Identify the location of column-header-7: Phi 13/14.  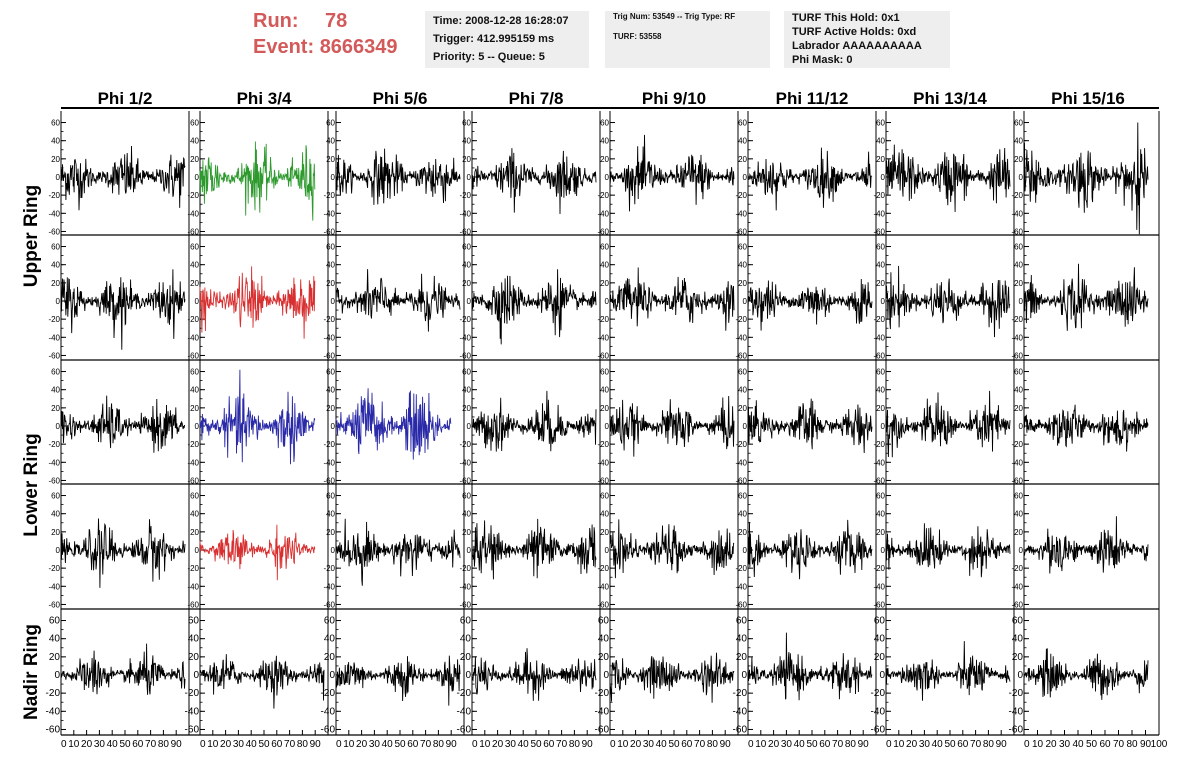
(950, 98).